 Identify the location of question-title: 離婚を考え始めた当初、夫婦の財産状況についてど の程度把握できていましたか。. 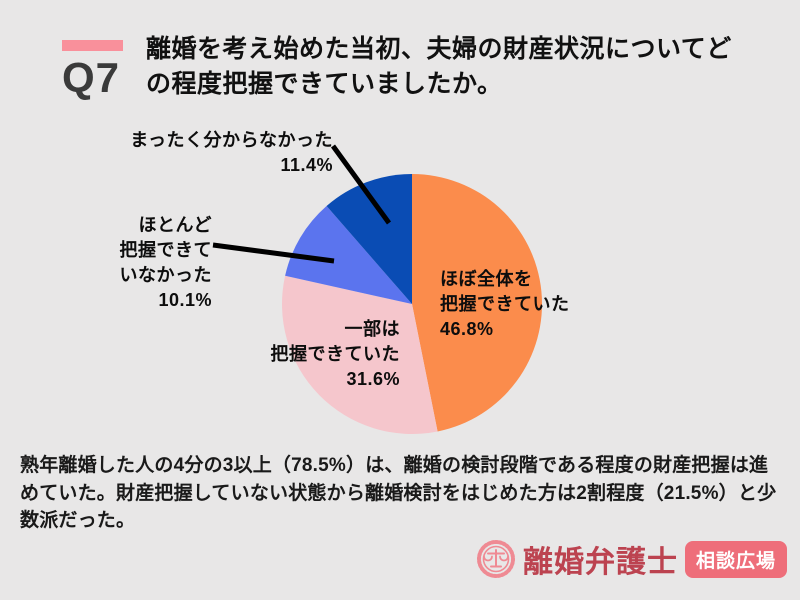
(439, 67).